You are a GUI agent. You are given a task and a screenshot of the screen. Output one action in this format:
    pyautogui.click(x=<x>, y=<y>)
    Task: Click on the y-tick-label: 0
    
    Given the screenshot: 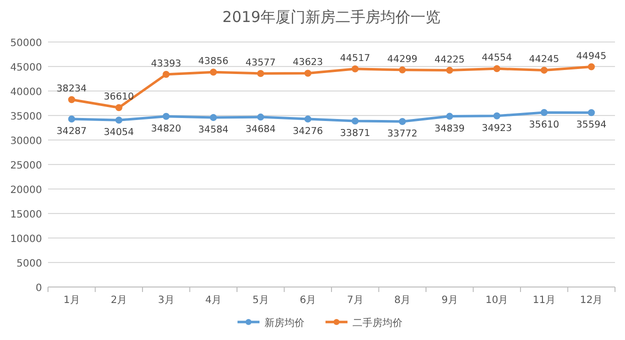 What is the action you would take?
    pyautogui.click(x=39, y=288)
    